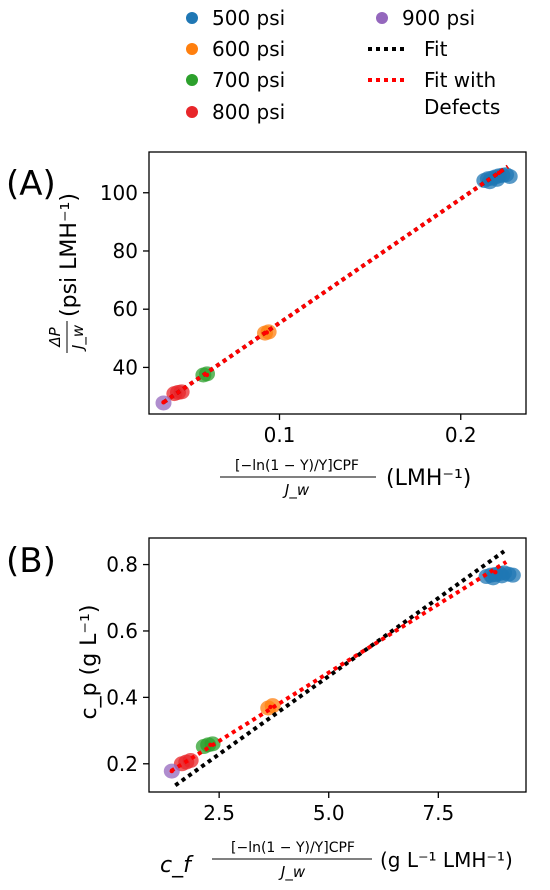  What do you see at coordinates (248, 49) in the screenshot?
I see `legend-label-2: 600 psi` at bounding box center [248, 49].